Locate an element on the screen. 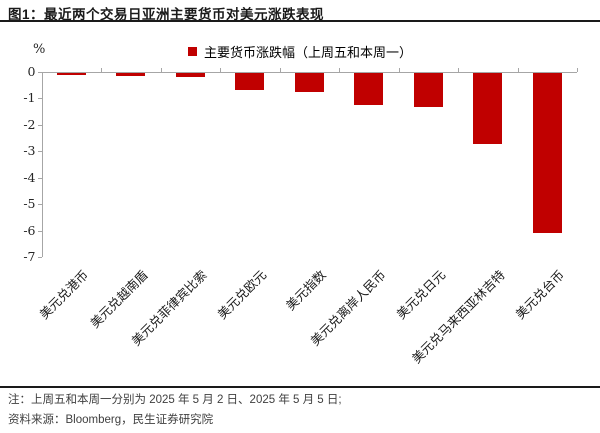 This screenshot has width=600, height=433. x-axis-line is located at coordinates (309, 72).